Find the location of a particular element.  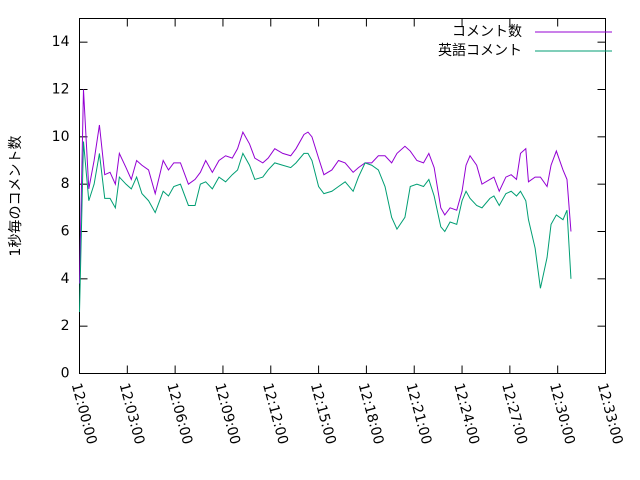

x-tick-label: 12:03:00 is located at coordinates (132, 413).